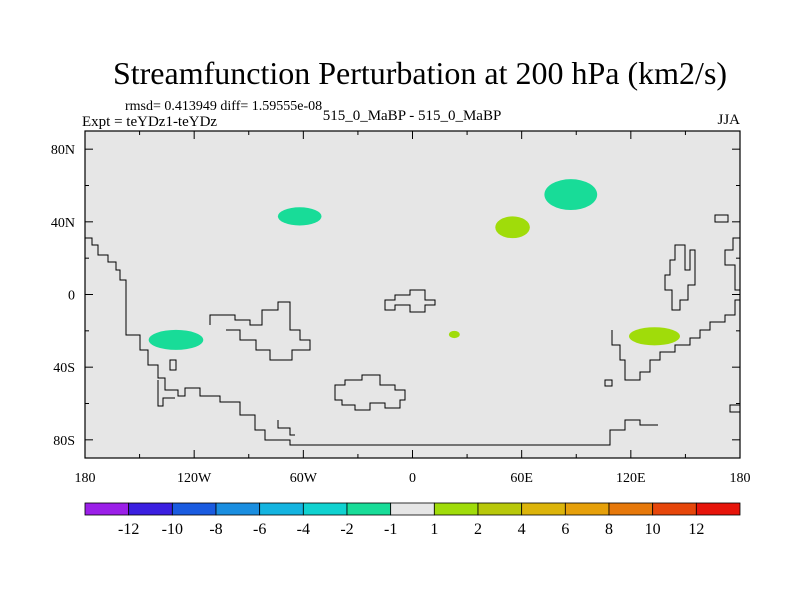 This screenshot has height=600, width=800. Describe the element at coordinates (728, 120) in the screenshot. I see `season-label: JJA` at that location.